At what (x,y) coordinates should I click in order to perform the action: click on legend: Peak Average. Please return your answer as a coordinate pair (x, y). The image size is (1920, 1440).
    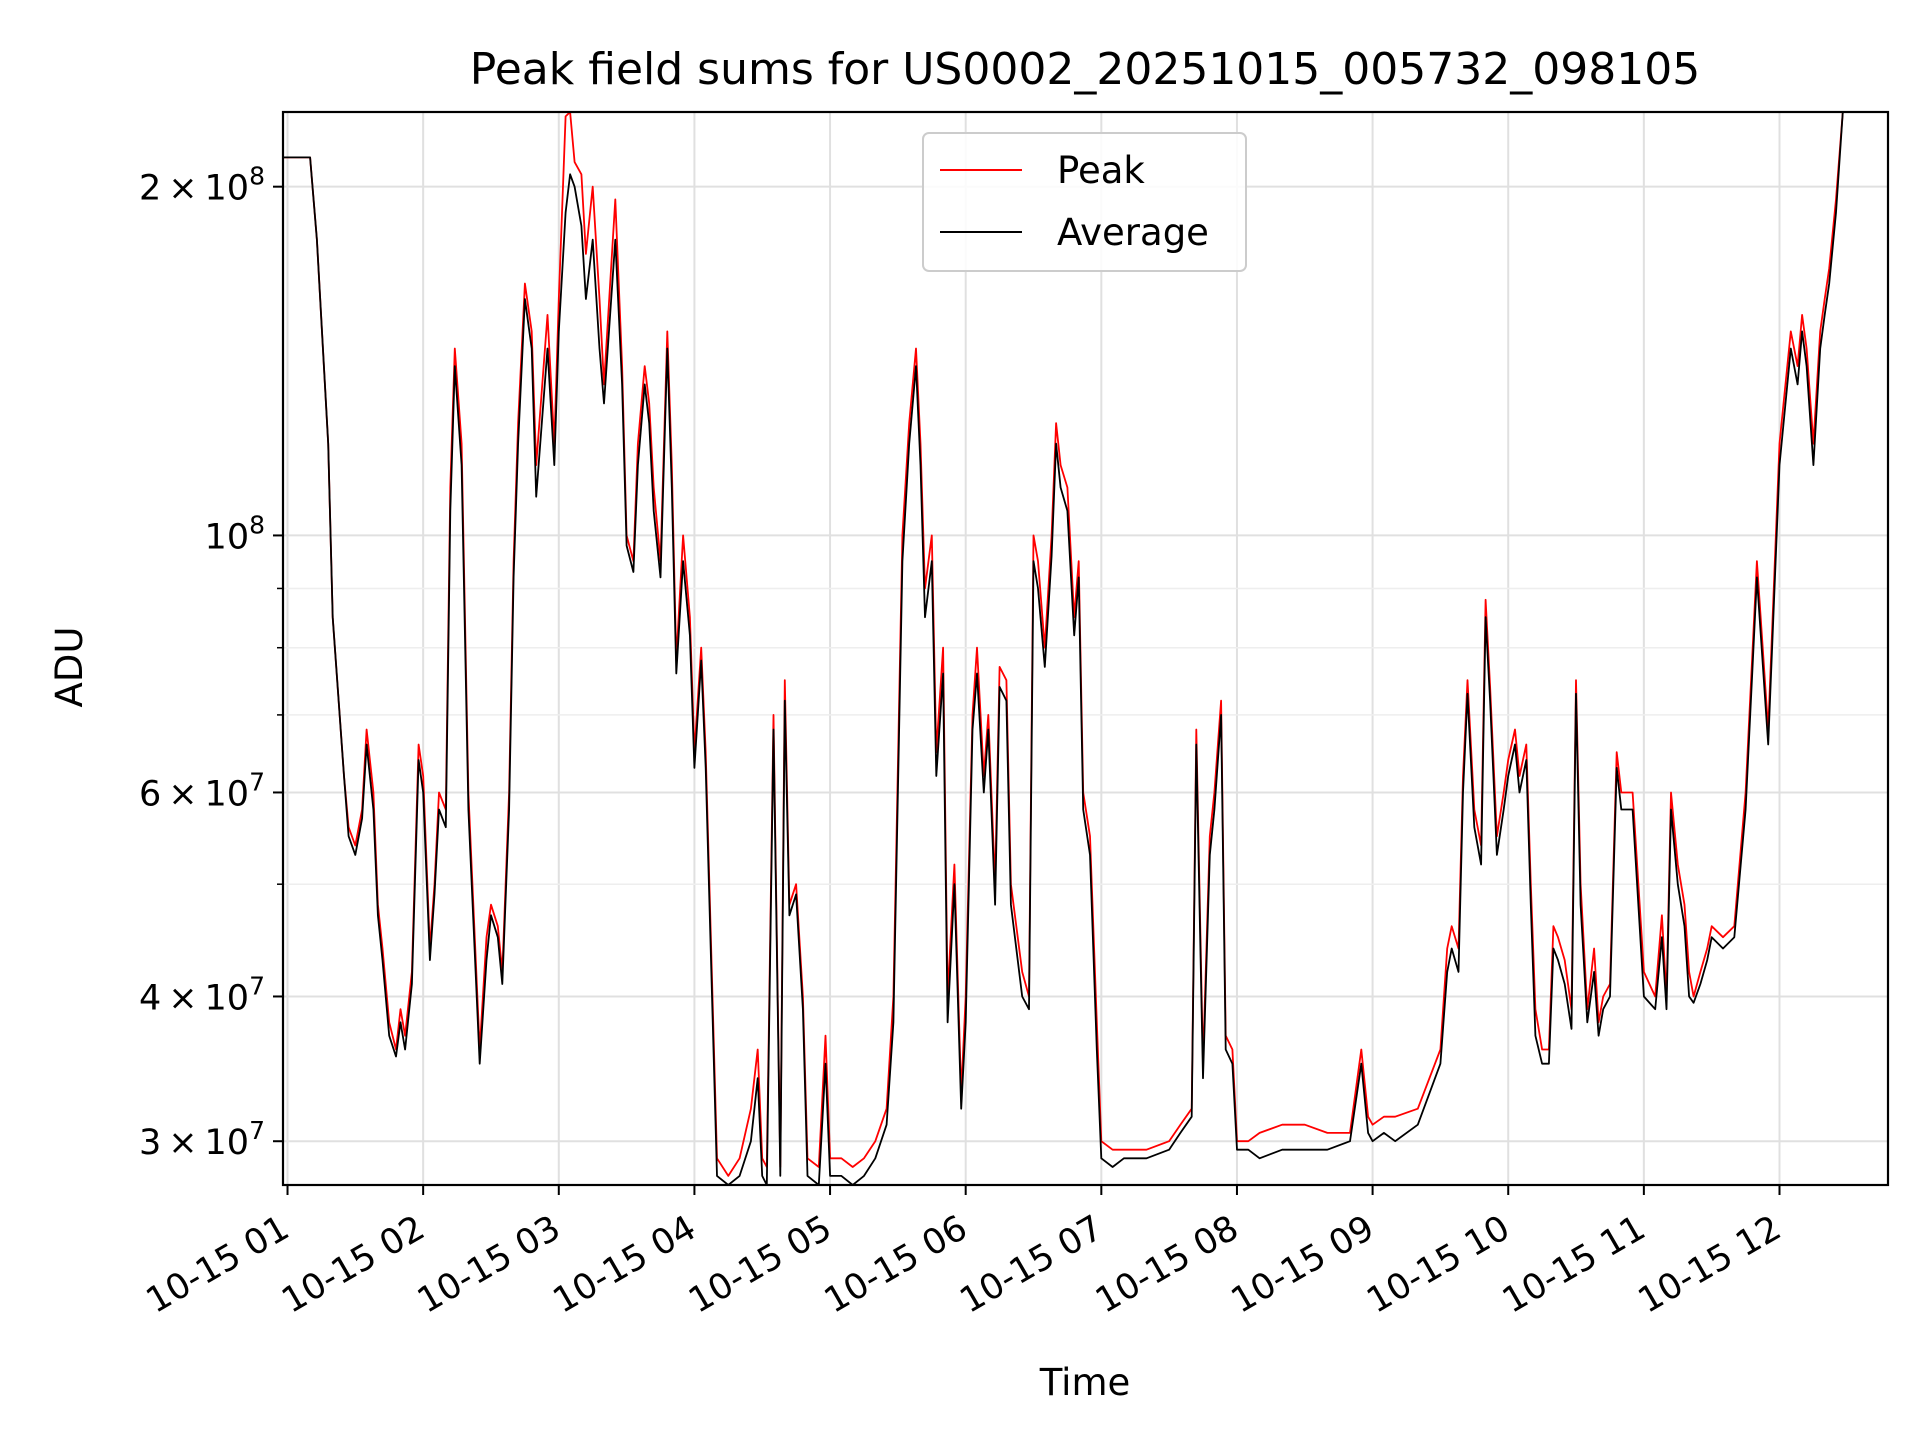
    Looking at the image, I should click on (1084, 202).